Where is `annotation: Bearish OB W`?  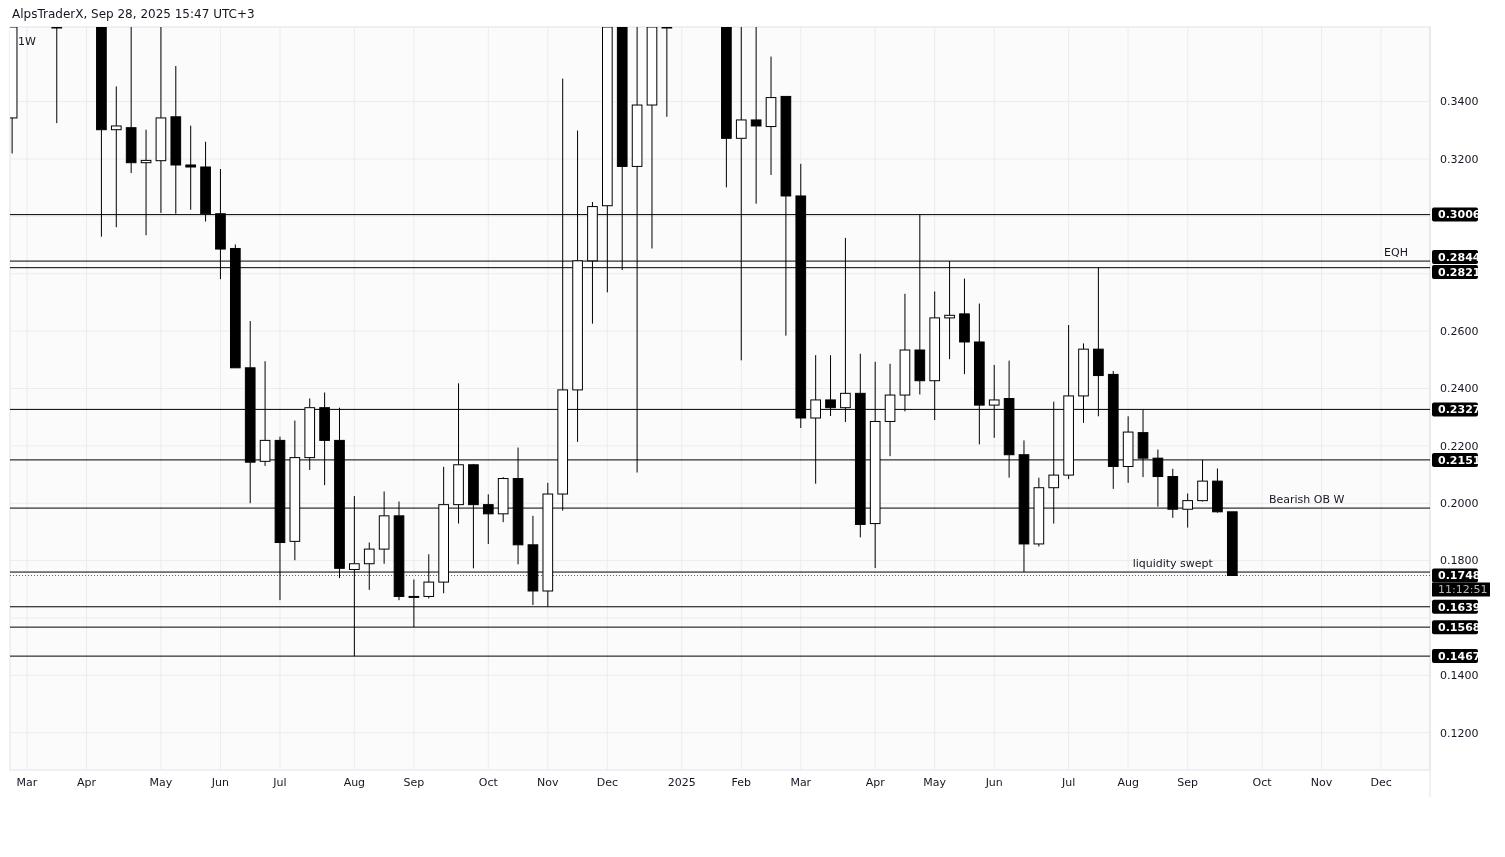
annotation: Bearish OB W is located at coordinates (1307, 500).